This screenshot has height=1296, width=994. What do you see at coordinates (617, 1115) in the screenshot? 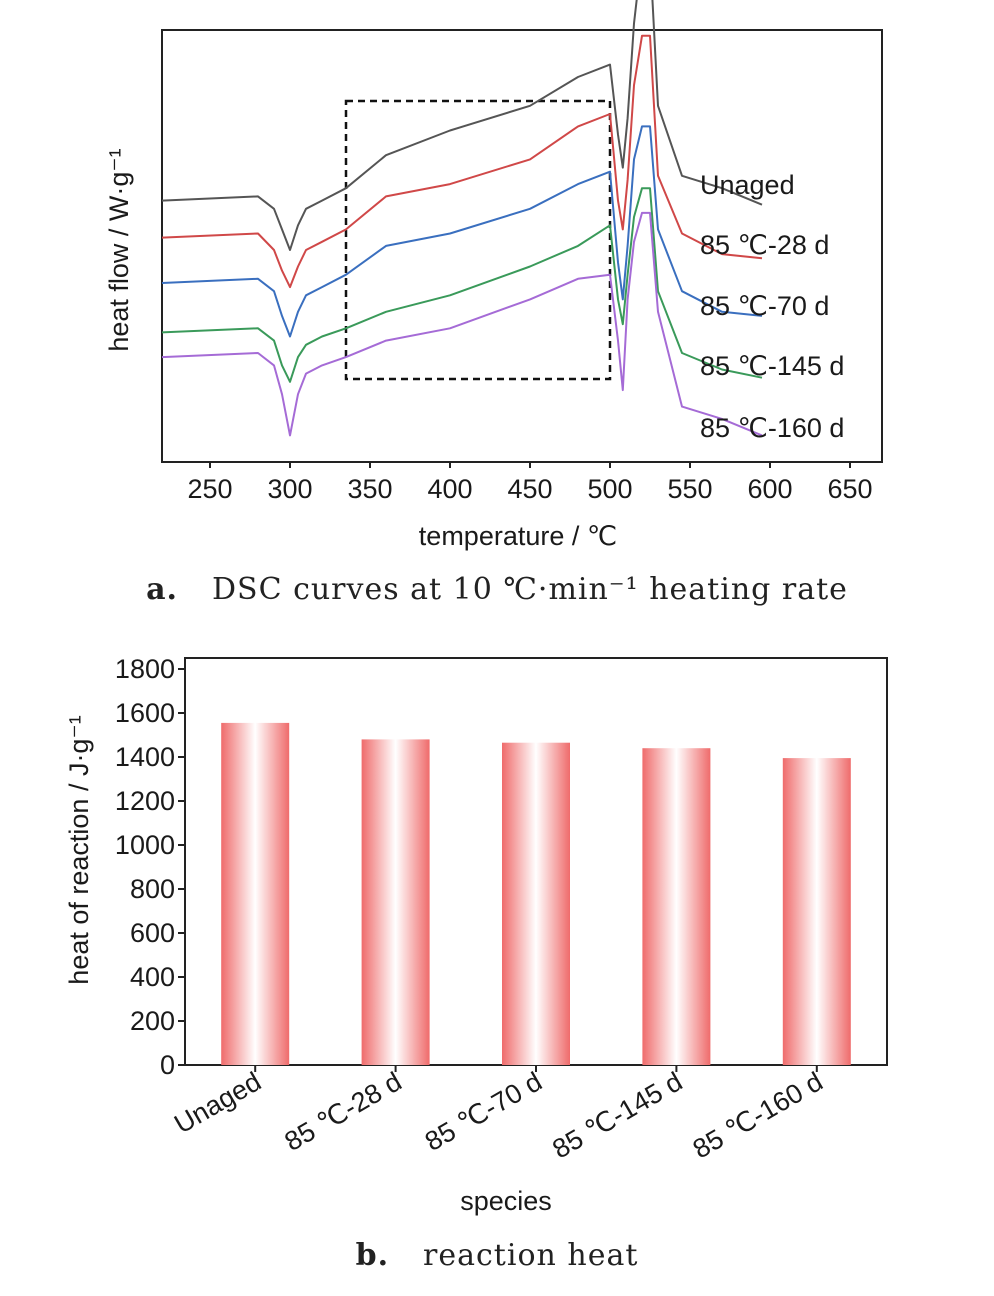
I see `x-tick-label: 85 ℃-145 d` at bounding box center [617, 1115].